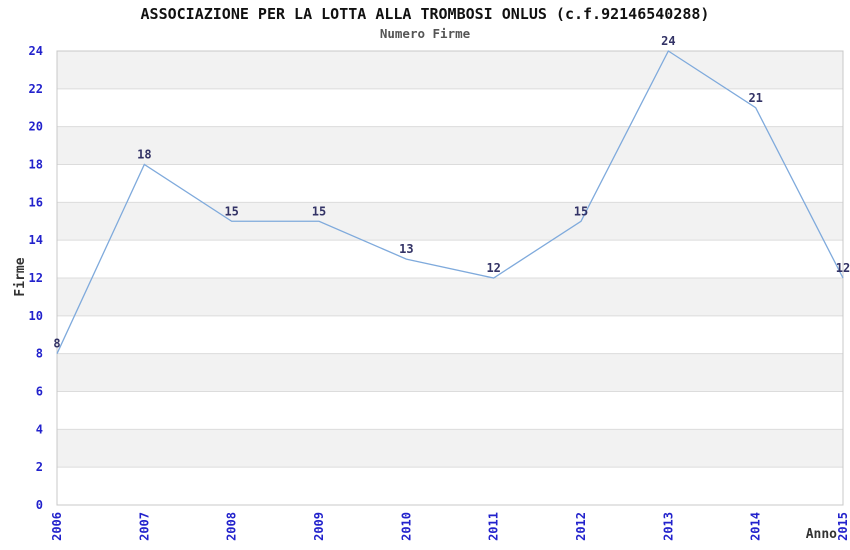 Image resolution: width=850 pixels, height=550 pixels. What do you see at coordinates (36, 89) in the screenshot?
I see `y-tick-label: 22` at bounding box center [36, 89].